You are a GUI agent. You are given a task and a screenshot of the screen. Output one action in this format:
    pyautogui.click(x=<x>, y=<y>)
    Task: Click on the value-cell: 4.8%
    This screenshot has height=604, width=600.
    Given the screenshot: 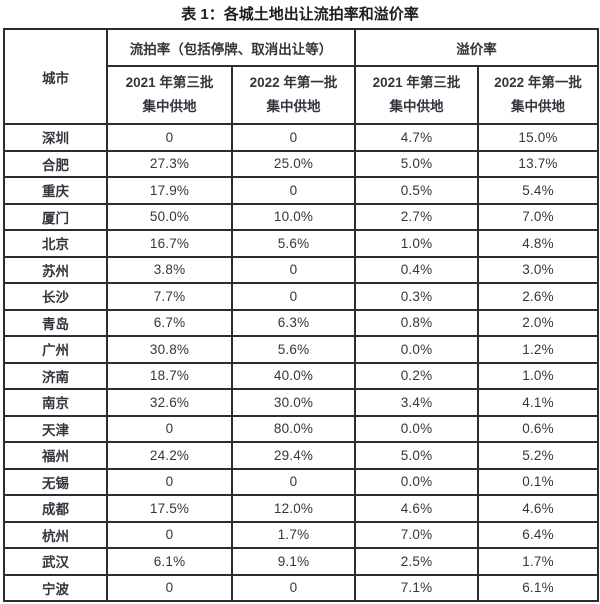 What is the action you would take?
    pyautogui.click(x=538, y=243)
    